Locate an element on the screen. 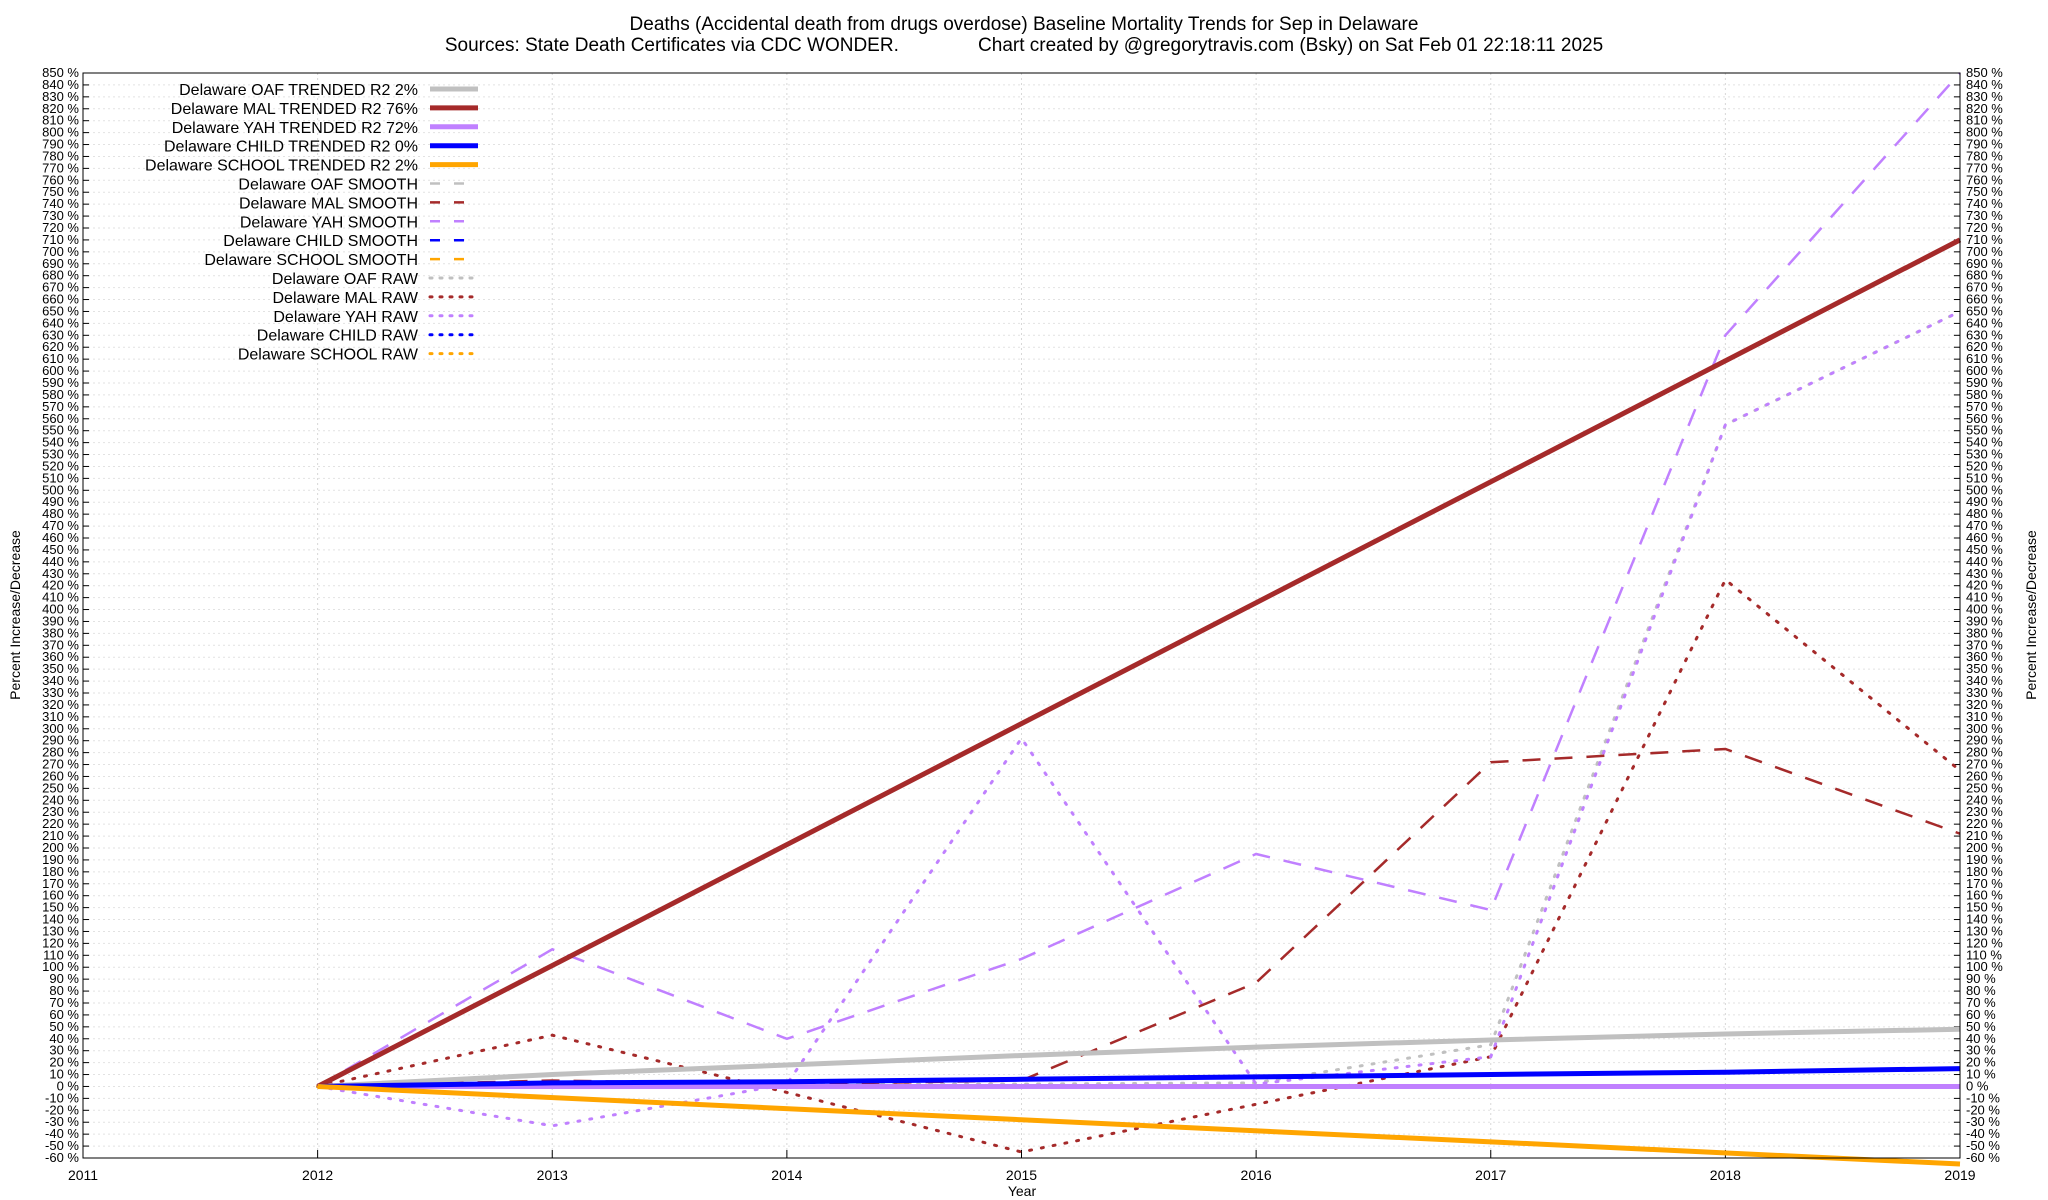  y-tick-label-left: 330 % is located at coordinates (60, 692).